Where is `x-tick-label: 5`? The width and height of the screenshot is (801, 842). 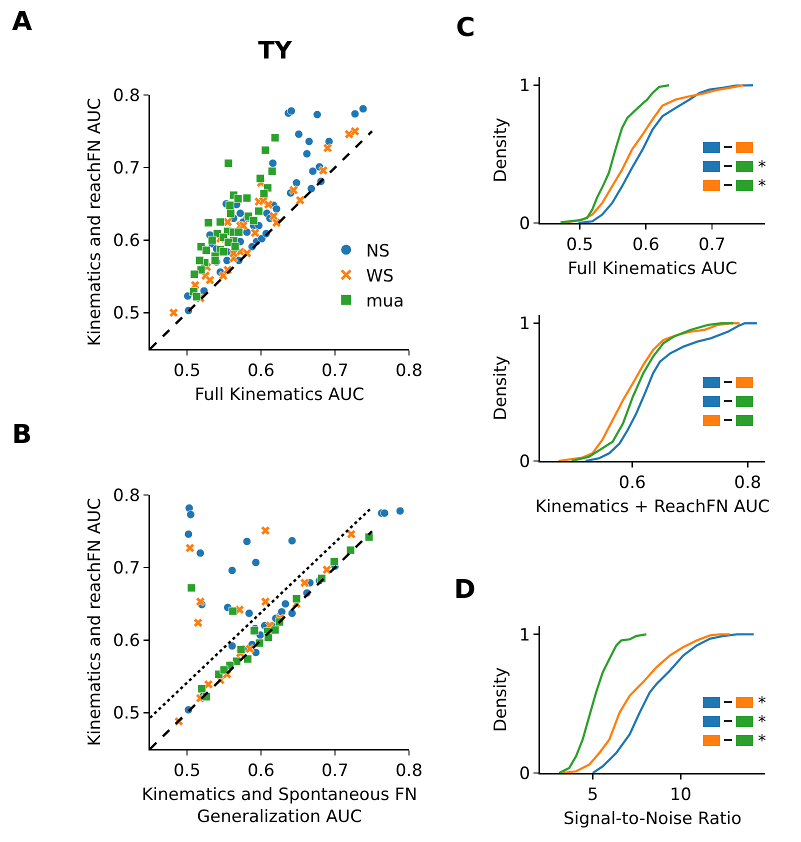 x-tick-label: 5 is located at coordinates (592, 794).